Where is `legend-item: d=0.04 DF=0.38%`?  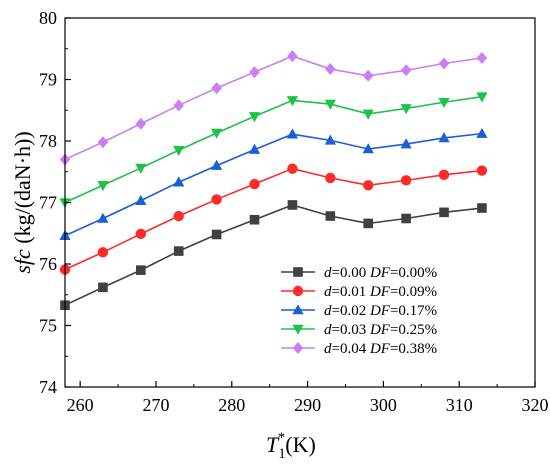
legend-item: d=0.04 DF=0.38% is located at coordinates (359, 349).